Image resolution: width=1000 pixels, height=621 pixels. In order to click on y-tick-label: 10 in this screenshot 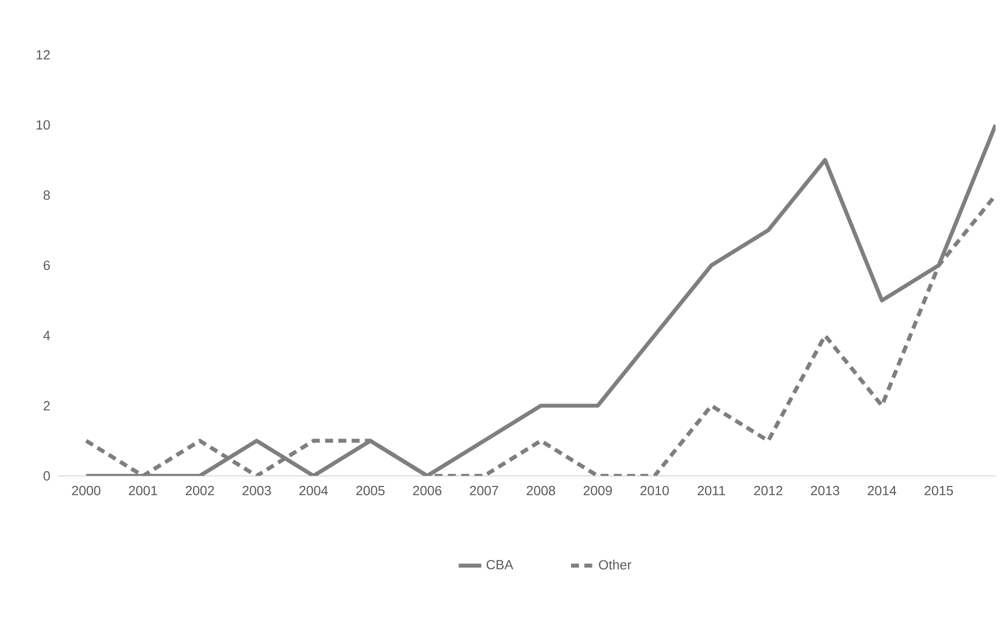, I will do `click(43, 125)`.